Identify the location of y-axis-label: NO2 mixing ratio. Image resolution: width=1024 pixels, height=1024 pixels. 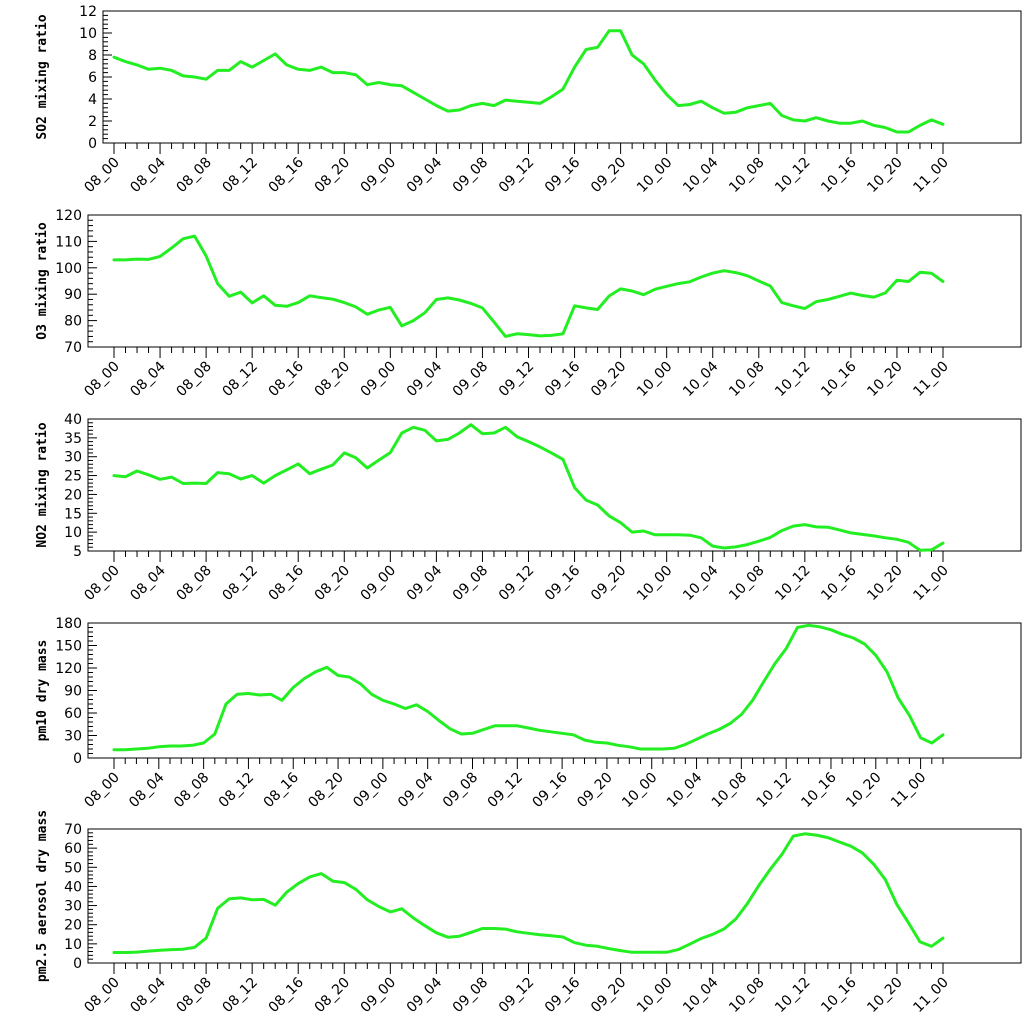
(42, 484).